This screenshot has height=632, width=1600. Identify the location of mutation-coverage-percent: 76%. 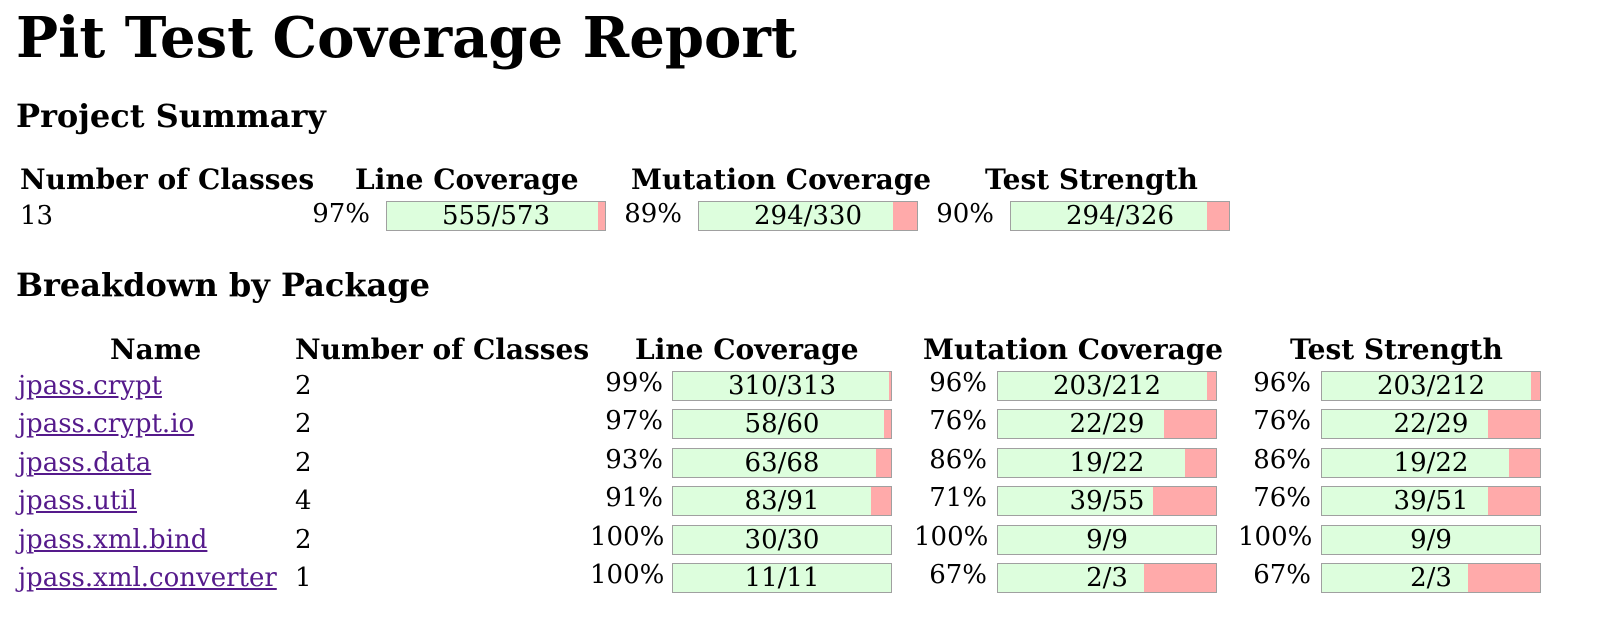
(958, 421).